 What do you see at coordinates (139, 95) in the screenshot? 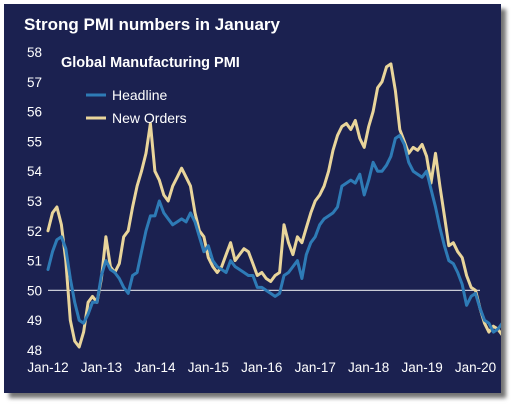
I see `legend-label-headline: Headline` at bounding box center [139, 95].